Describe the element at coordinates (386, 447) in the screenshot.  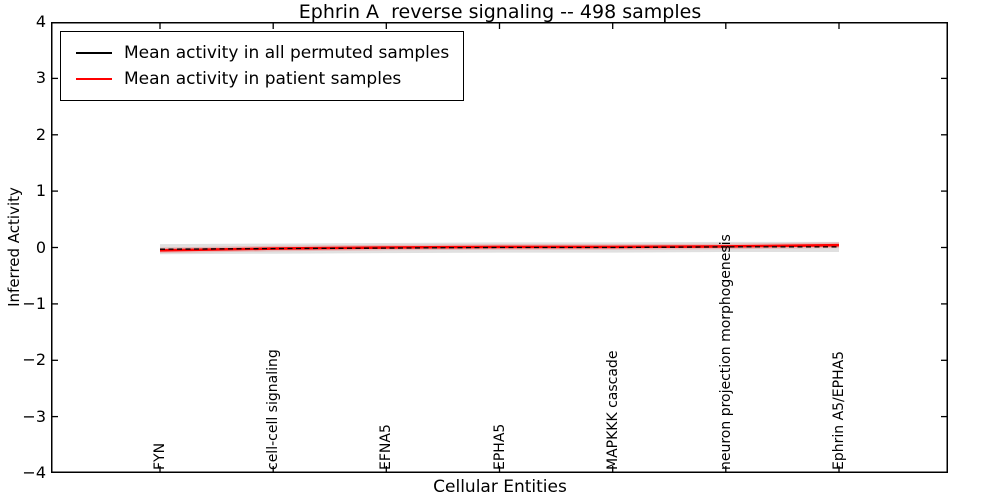
I see `x-tick-label: EFNA5` at that location.